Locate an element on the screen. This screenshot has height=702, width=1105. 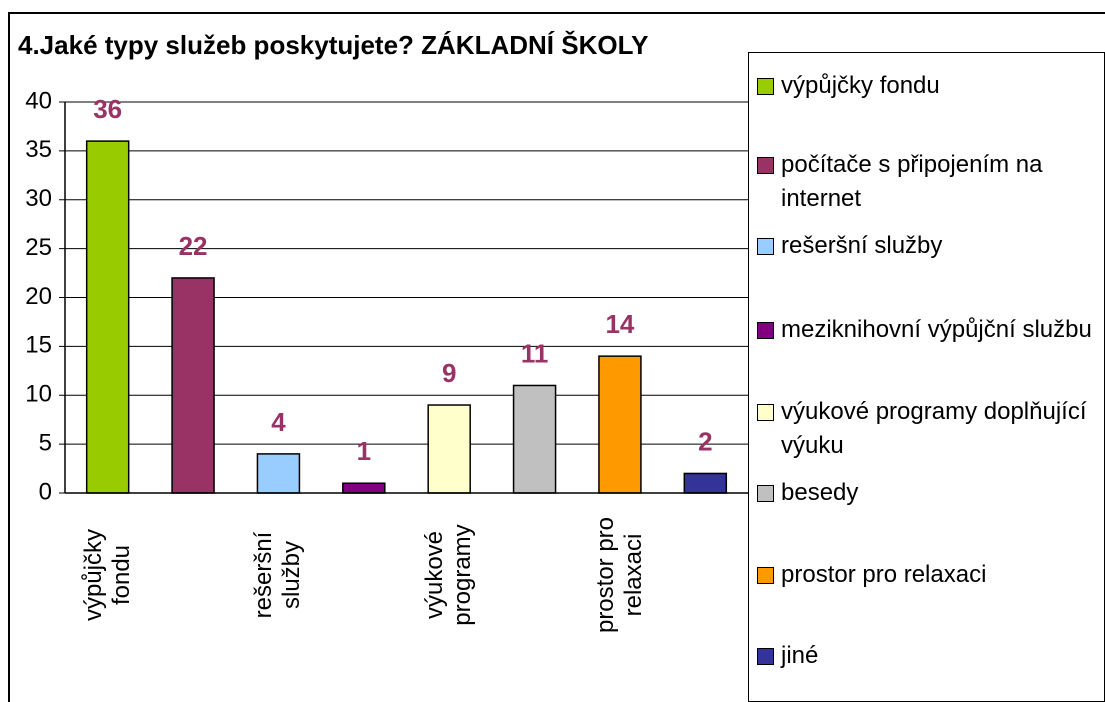
legend-item: výpůjčky fondu is located at coordinates (927, 86).